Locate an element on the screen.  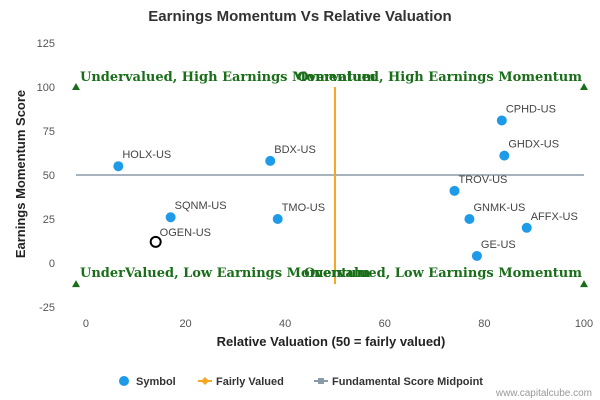
x-tick-label: 0 is located at coordinates (86, 324).